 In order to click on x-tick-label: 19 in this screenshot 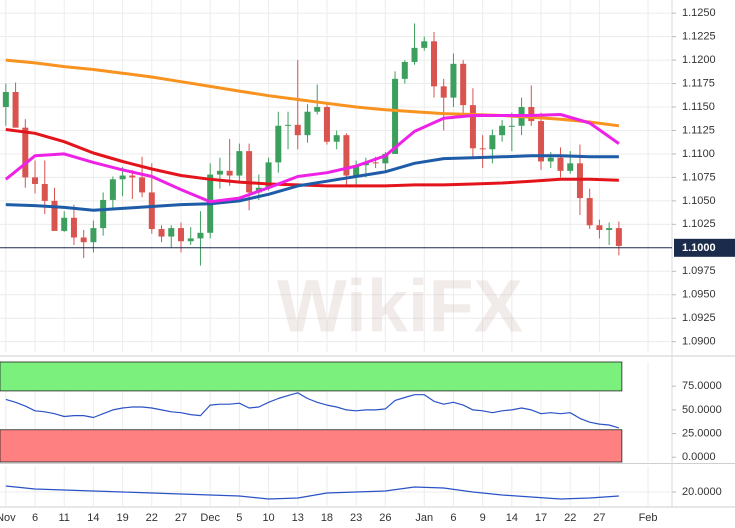, I will do `click(122, 518)`.